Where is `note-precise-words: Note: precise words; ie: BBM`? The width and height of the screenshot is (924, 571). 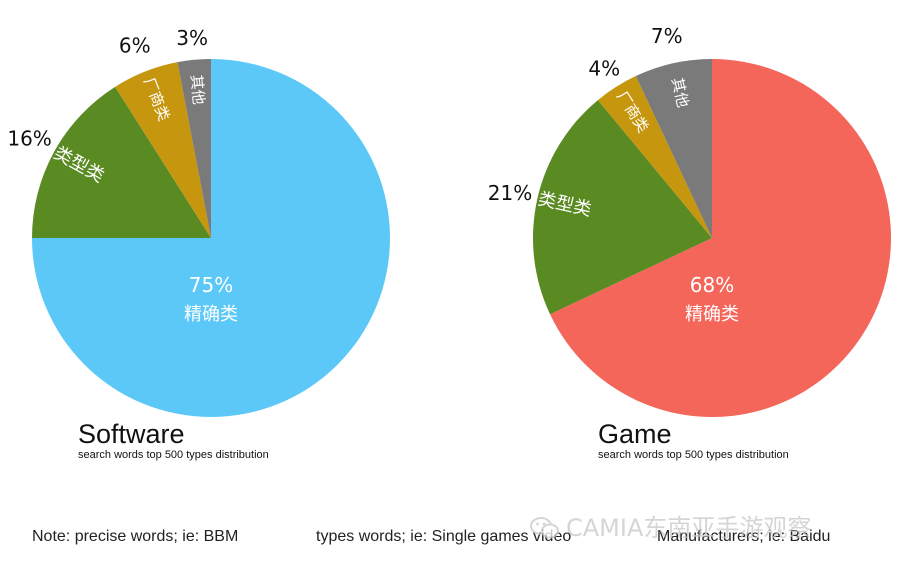 note-precise-words: Note: precise words; ie: BBM is located at coordinates (135, 536).